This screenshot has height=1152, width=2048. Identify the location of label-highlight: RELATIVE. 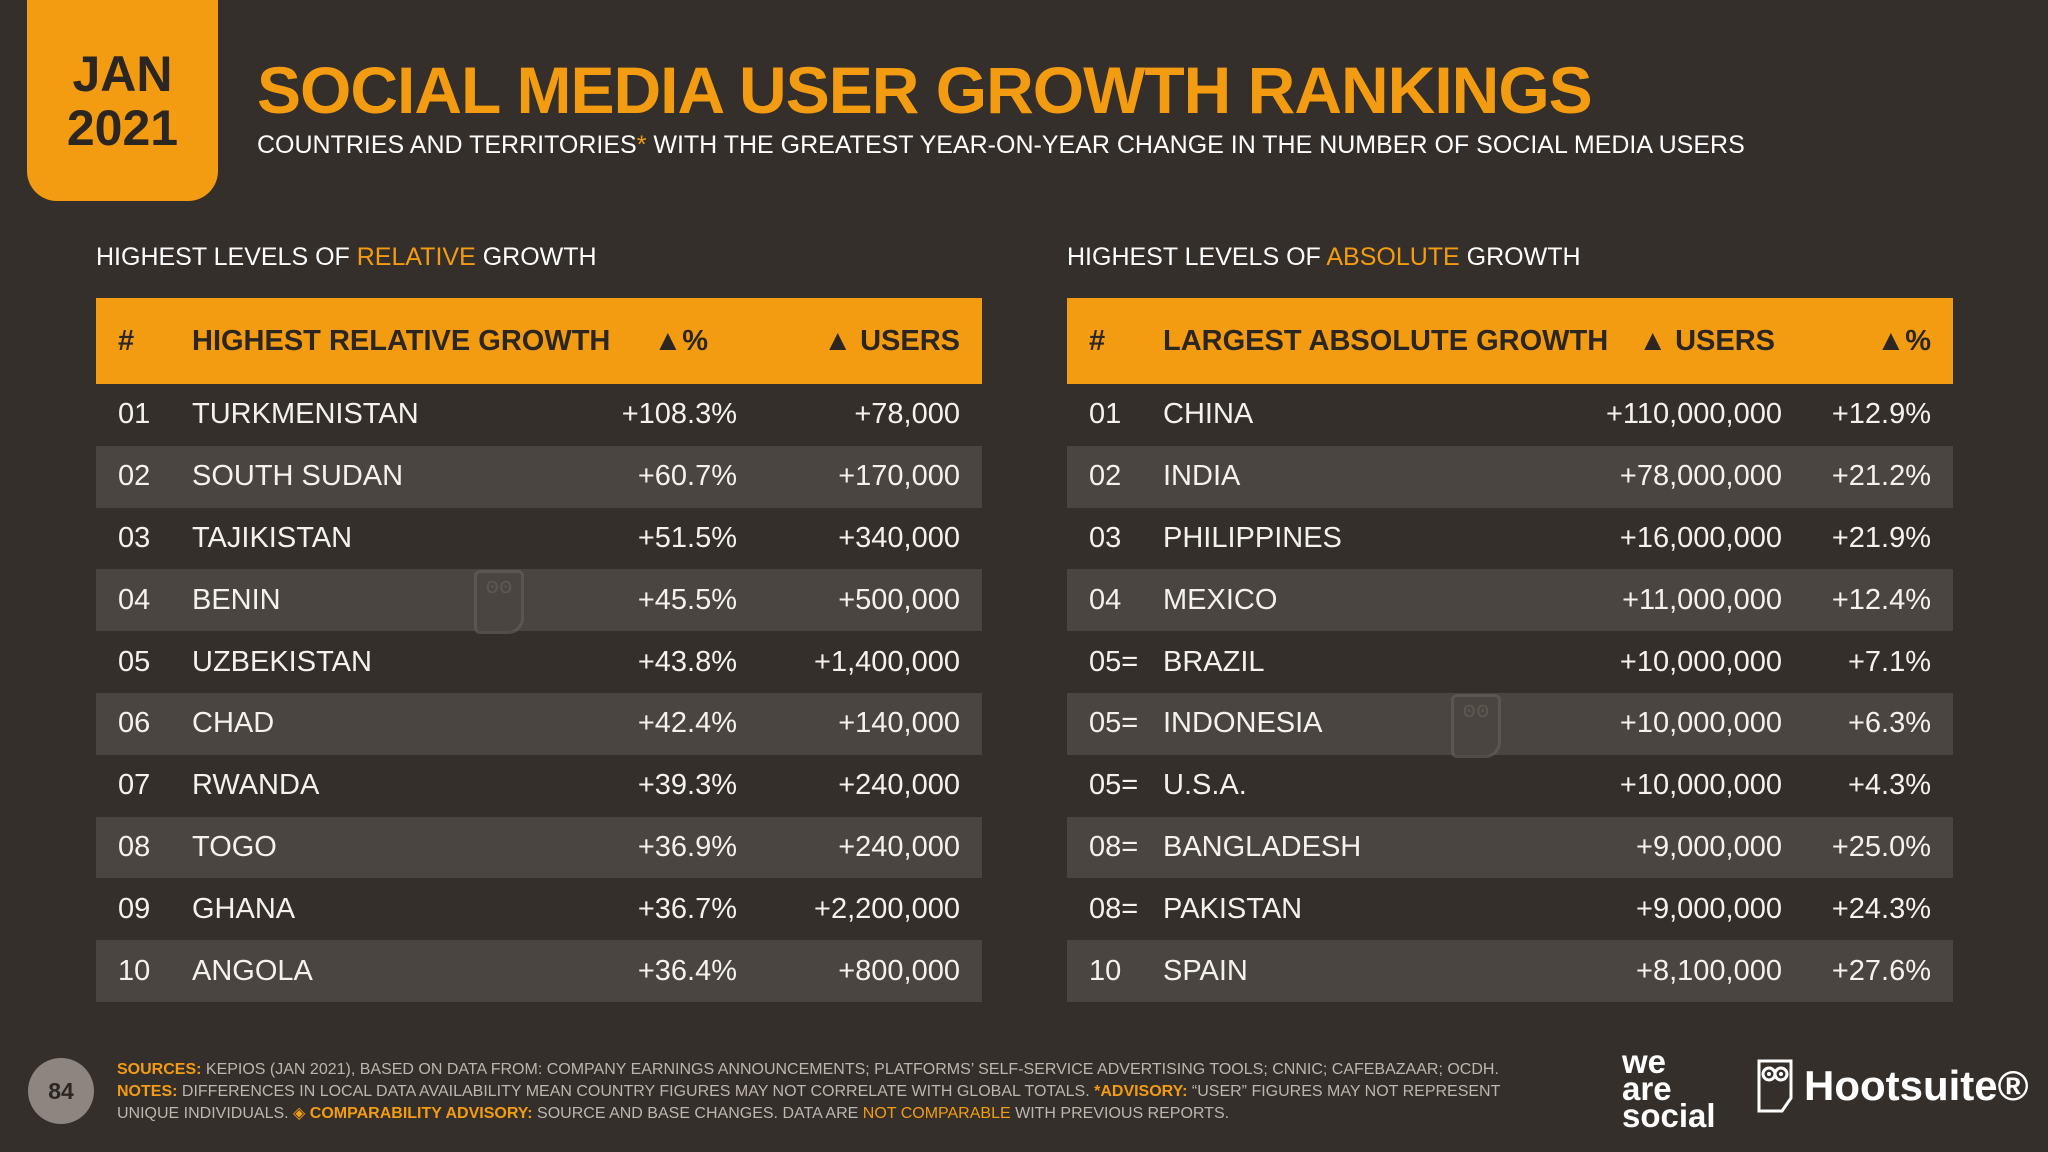
(416, 257).